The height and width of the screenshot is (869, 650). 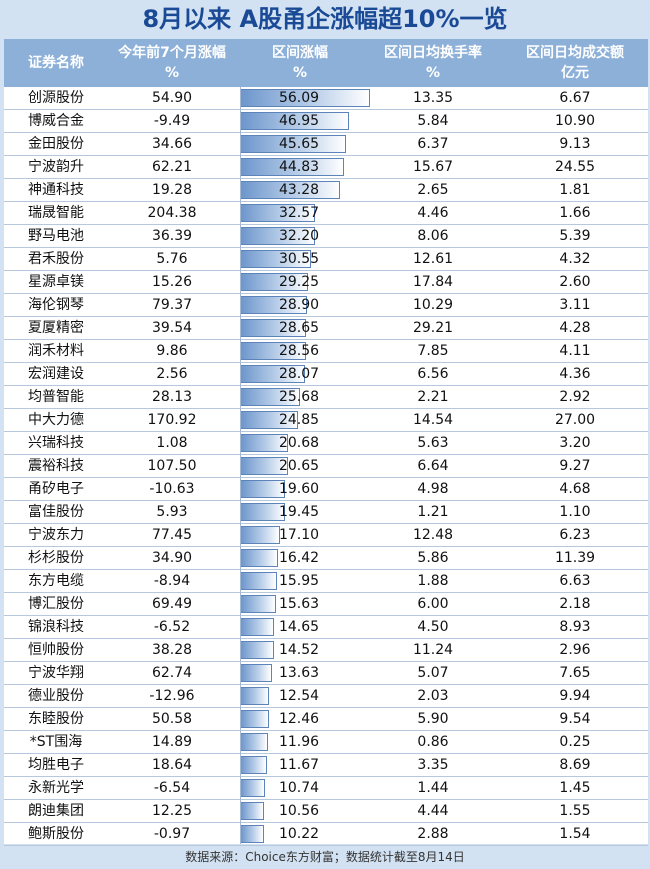 I want to click on ytd-change-cell: 19.28, so click(x=172, y=190).